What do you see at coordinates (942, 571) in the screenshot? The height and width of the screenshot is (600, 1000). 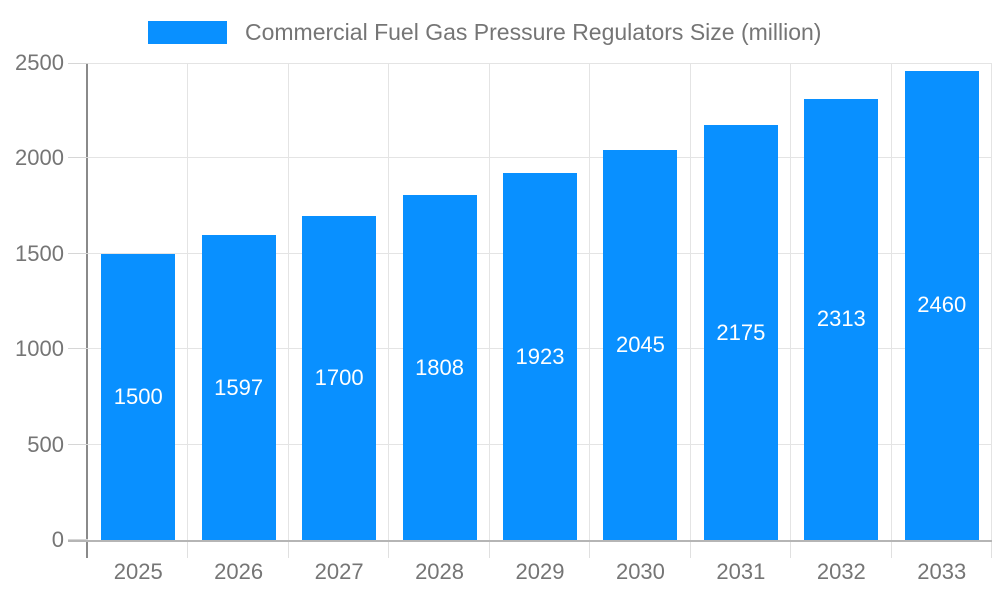 I see `x-tick-label: 2033` at bounding box center [942, 571].